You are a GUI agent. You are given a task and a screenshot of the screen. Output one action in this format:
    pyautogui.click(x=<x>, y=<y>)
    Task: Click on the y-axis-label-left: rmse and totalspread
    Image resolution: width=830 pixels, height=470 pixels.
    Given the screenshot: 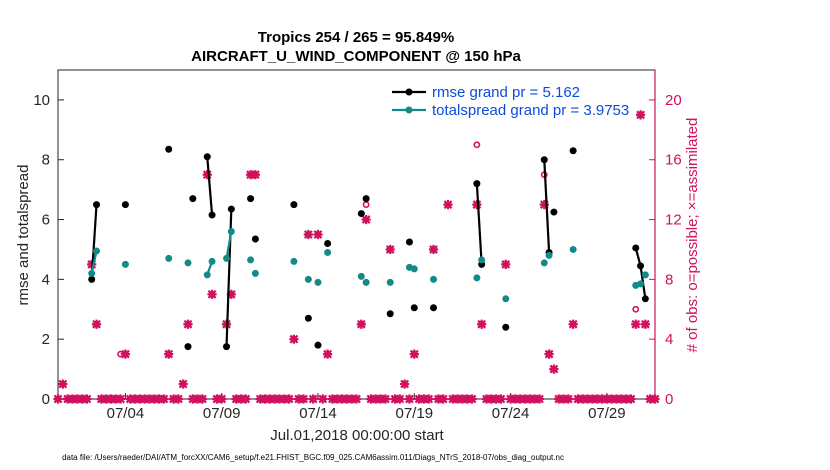 What is the action you would take?
    pyautogui.click(x=23, y=235)
    